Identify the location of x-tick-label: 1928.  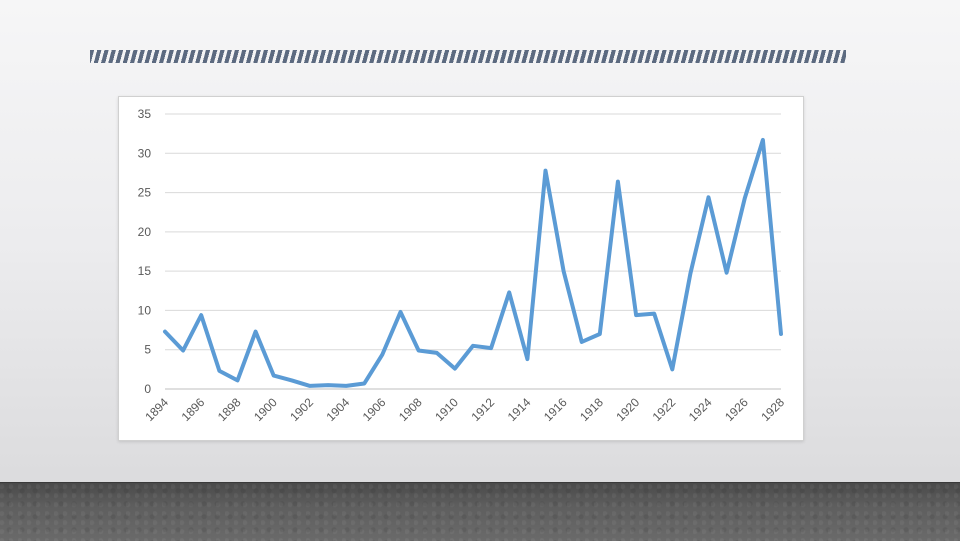
(772, 409).